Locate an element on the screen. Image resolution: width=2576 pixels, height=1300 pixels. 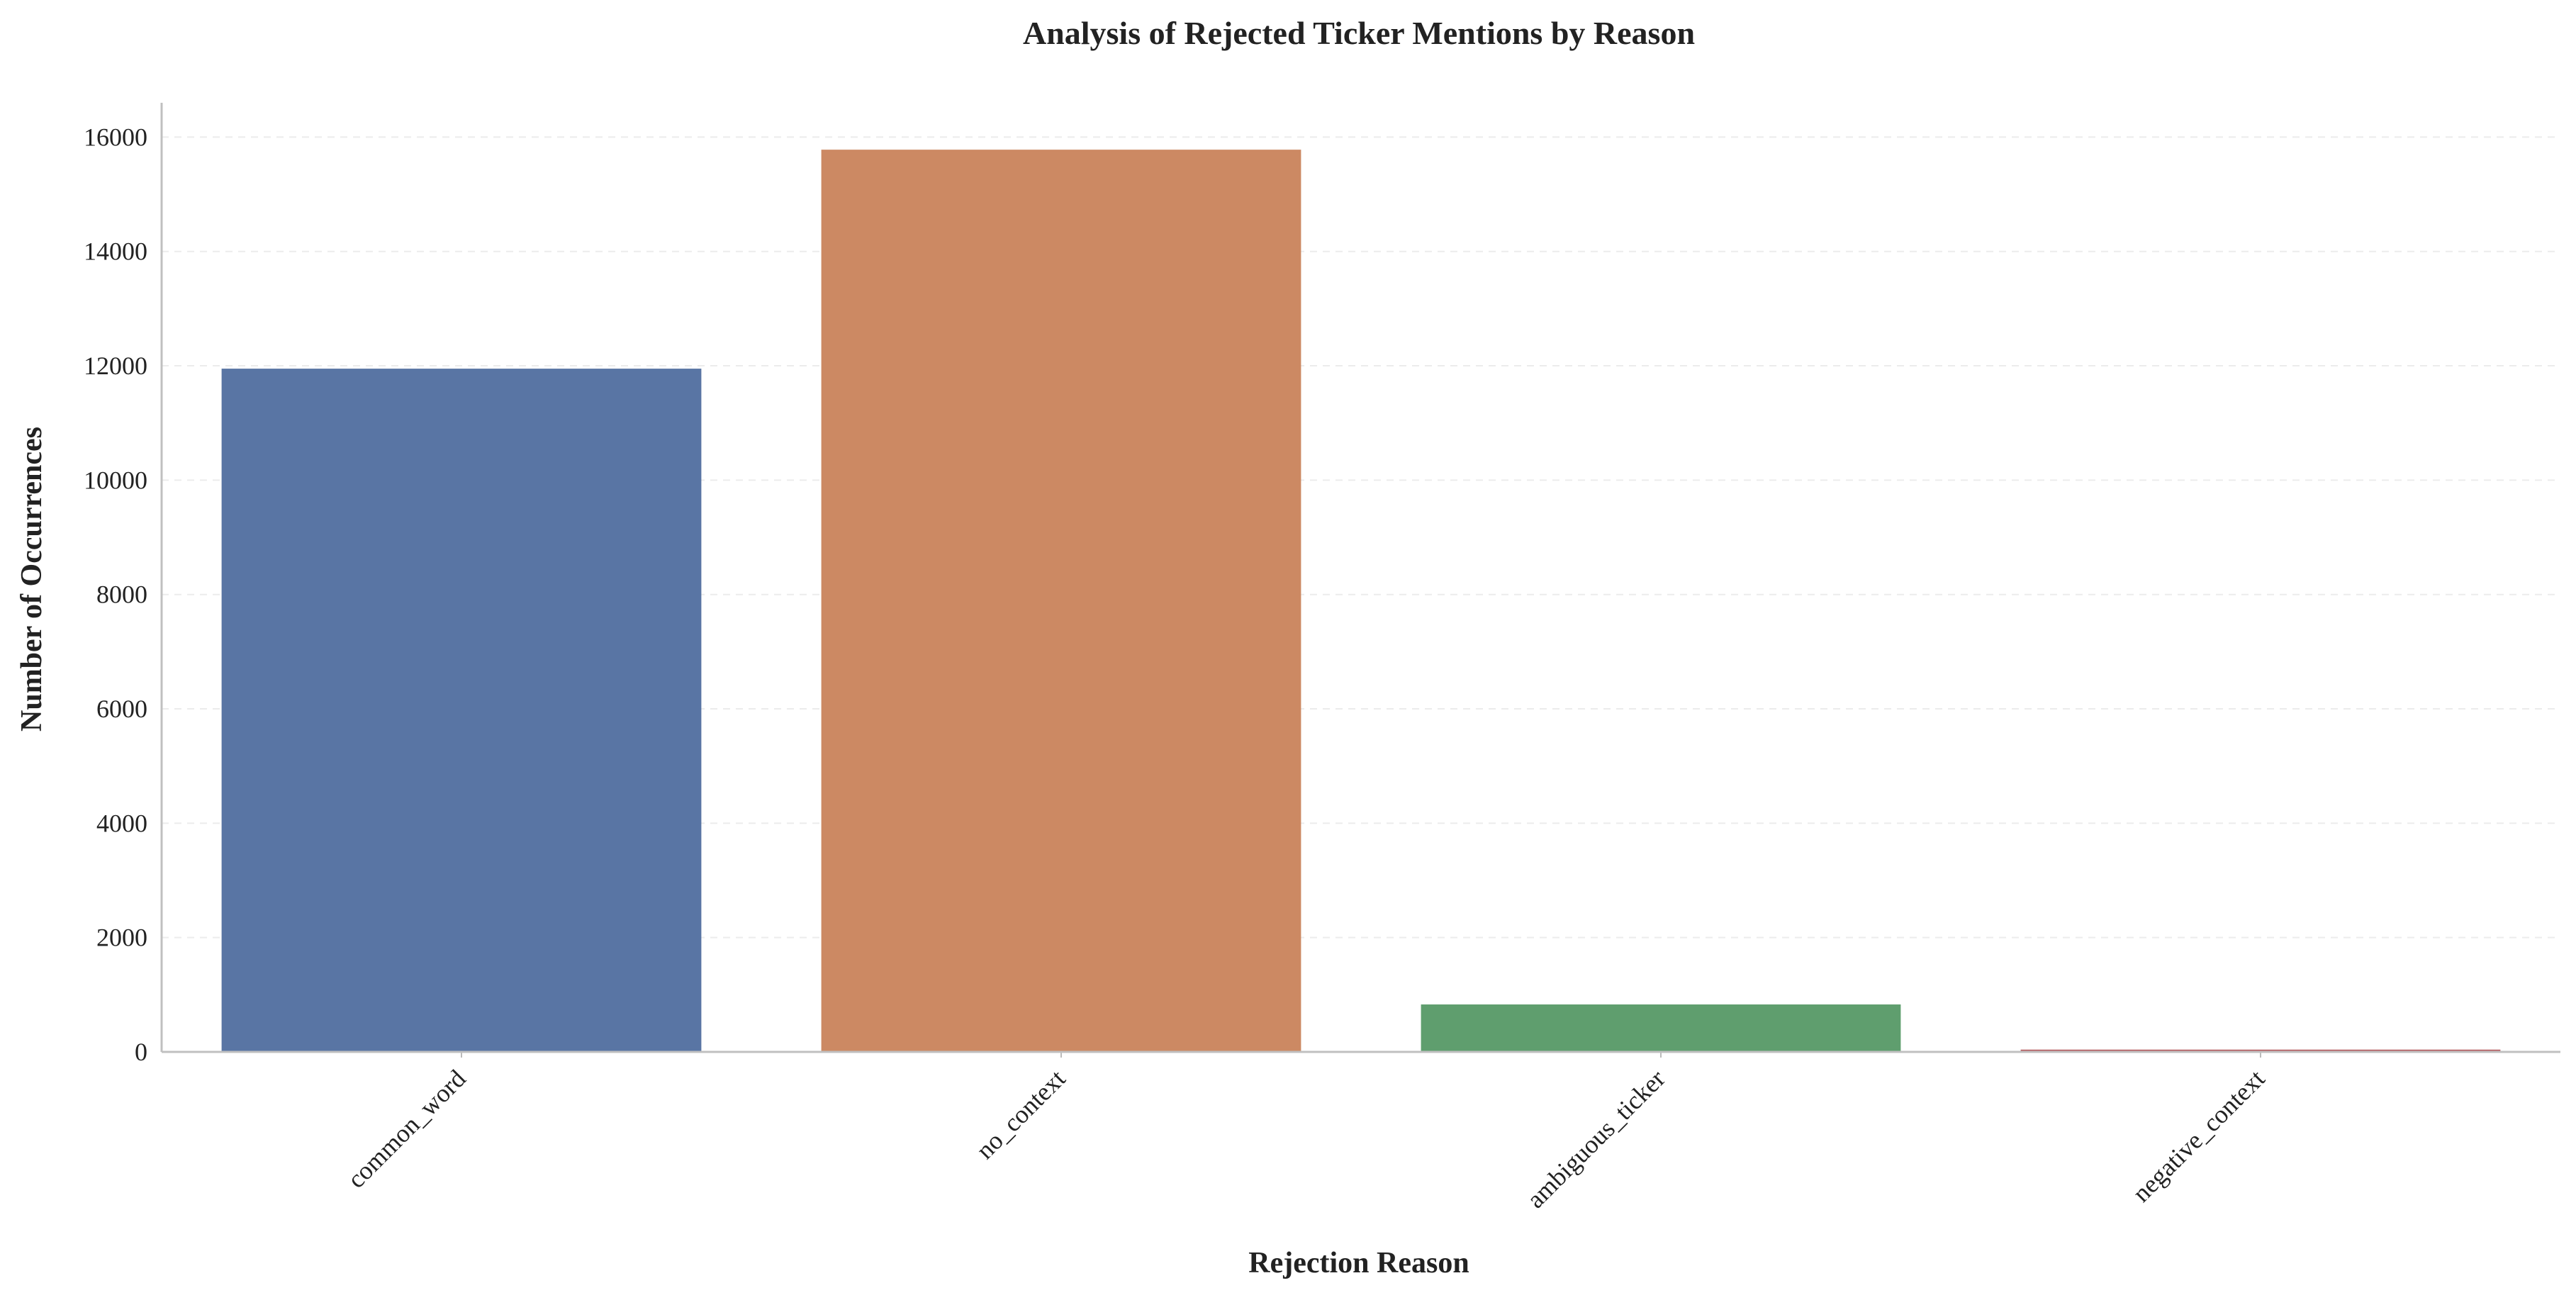
y-tick-label: 8000 is located at coordinates (121, 595).